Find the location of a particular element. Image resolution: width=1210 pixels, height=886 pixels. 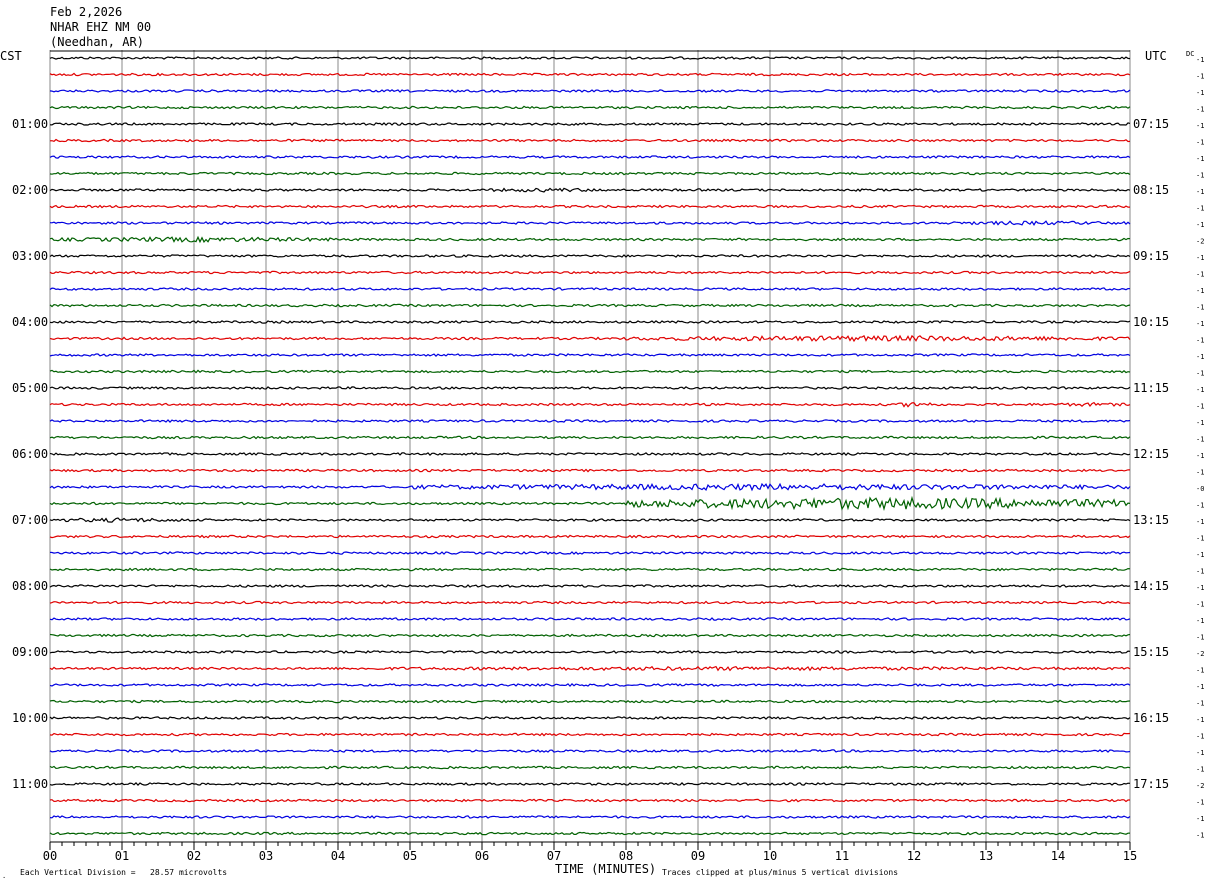

right-hour-label: 14:15 is located at coordinates (1151, 586).